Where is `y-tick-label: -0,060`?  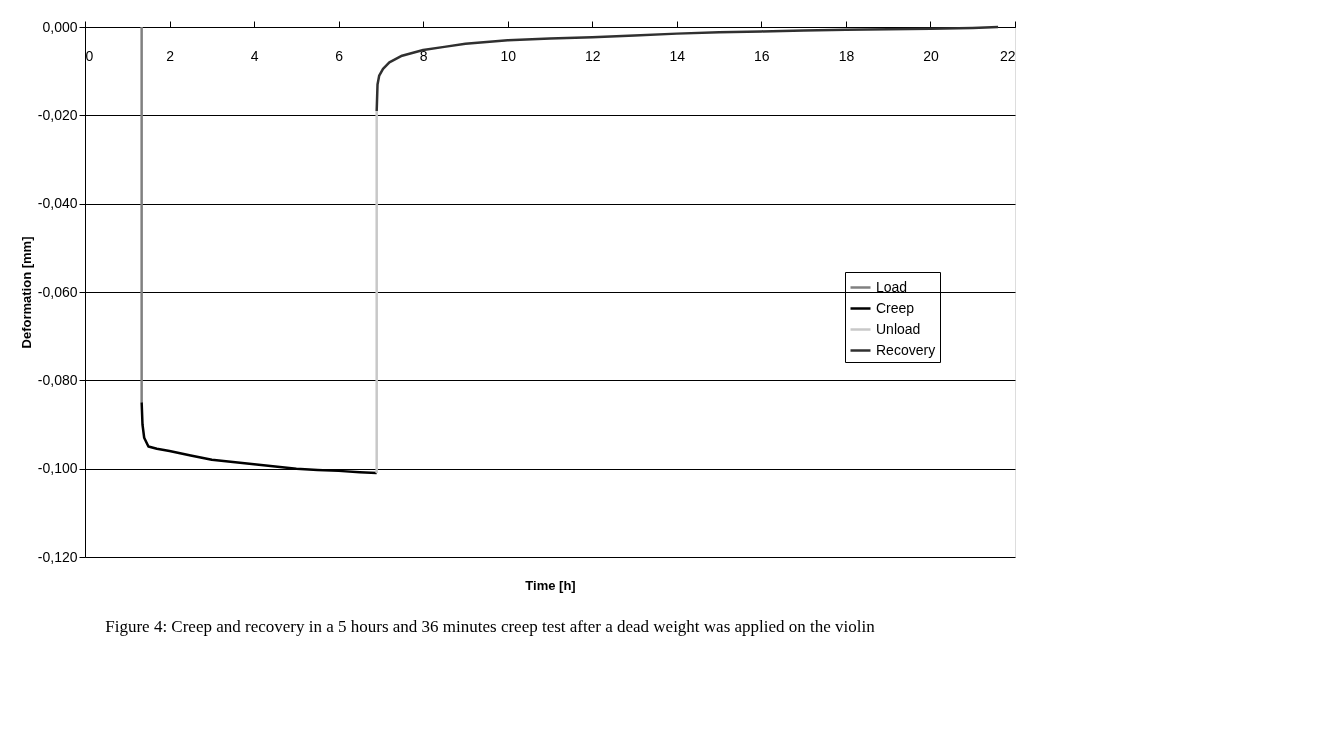
y-tick-label: -0,060 is located at coordinates (57, 291).